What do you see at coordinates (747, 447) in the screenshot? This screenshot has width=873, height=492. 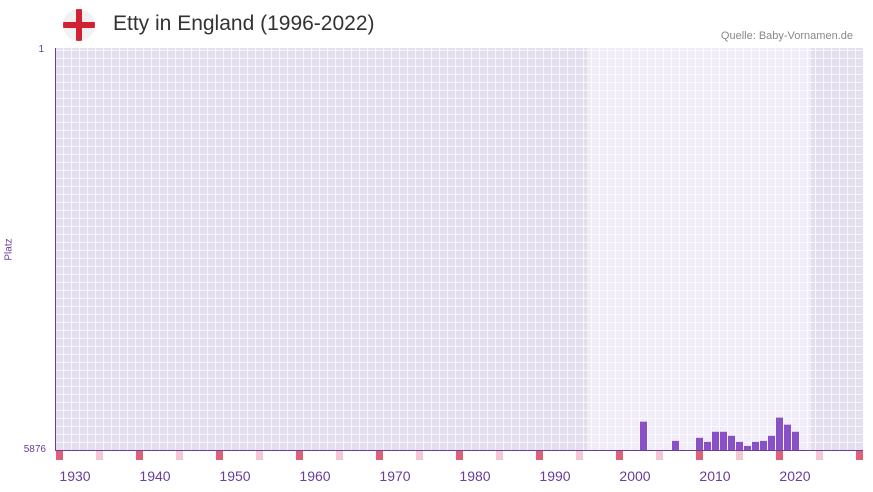 I see `bar-2014` at bounding box center [747, 447].